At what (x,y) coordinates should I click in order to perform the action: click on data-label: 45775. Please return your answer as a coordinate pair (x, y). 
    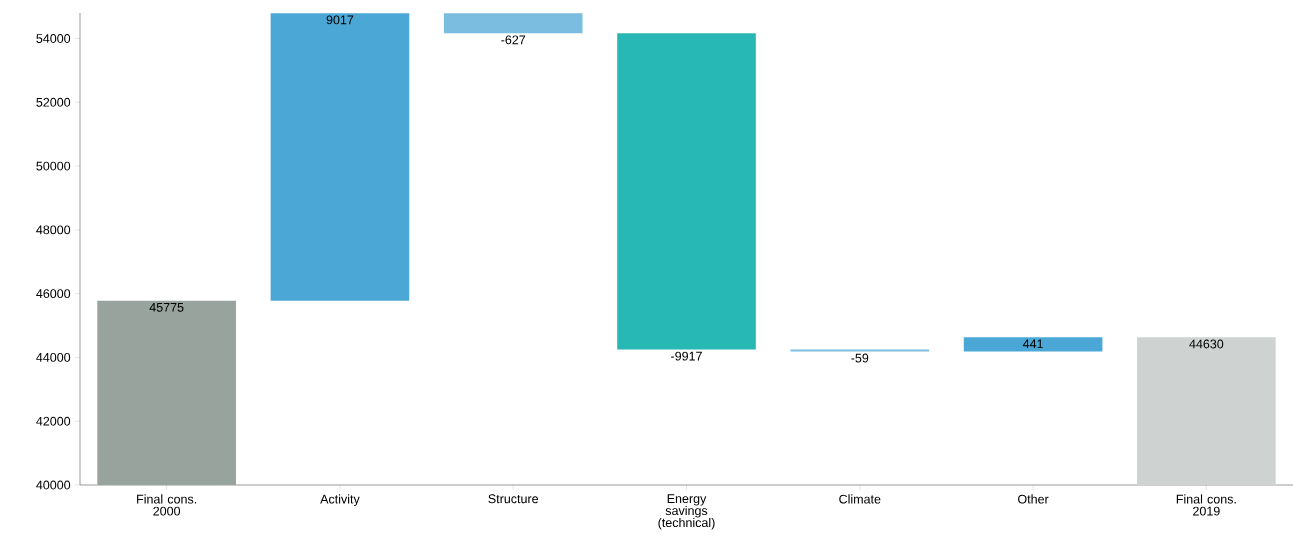
    Looking at the image, I should click on (166, 307).